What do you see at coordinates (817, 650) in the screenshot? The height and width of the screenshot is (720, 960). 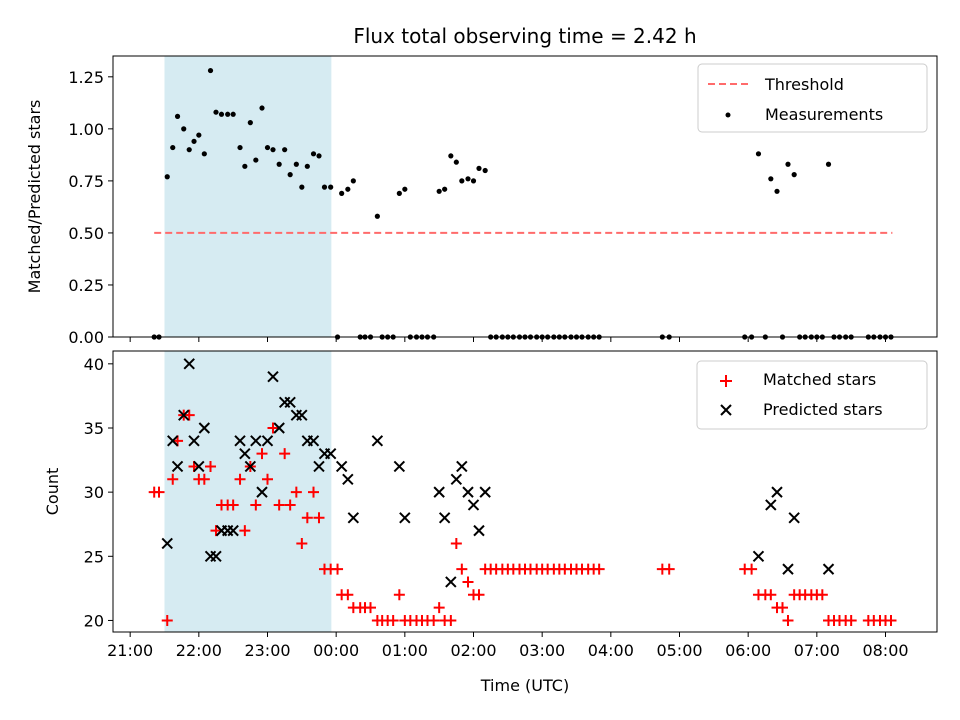 I see `x-tick-label: 07:00` at bounding box center [817, 650].